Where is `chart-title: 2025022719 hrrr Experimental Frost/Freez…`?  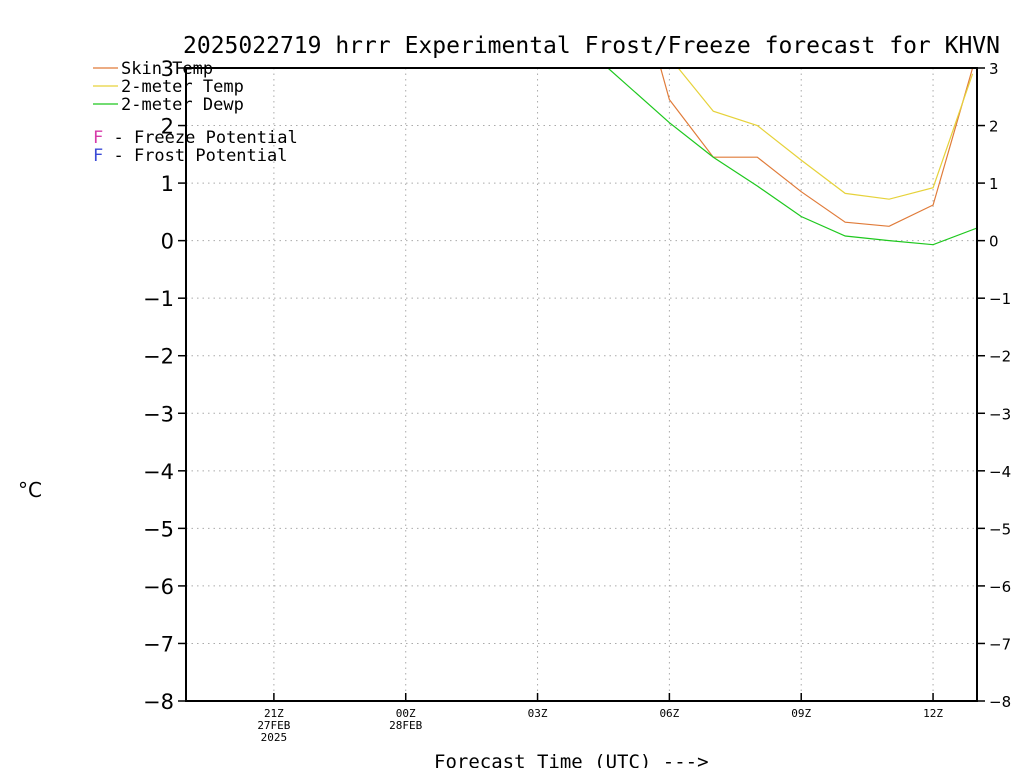 chart-title: 2025022719 hrrr Experimental Frost/Freez… is located at coordinates (591, 46).